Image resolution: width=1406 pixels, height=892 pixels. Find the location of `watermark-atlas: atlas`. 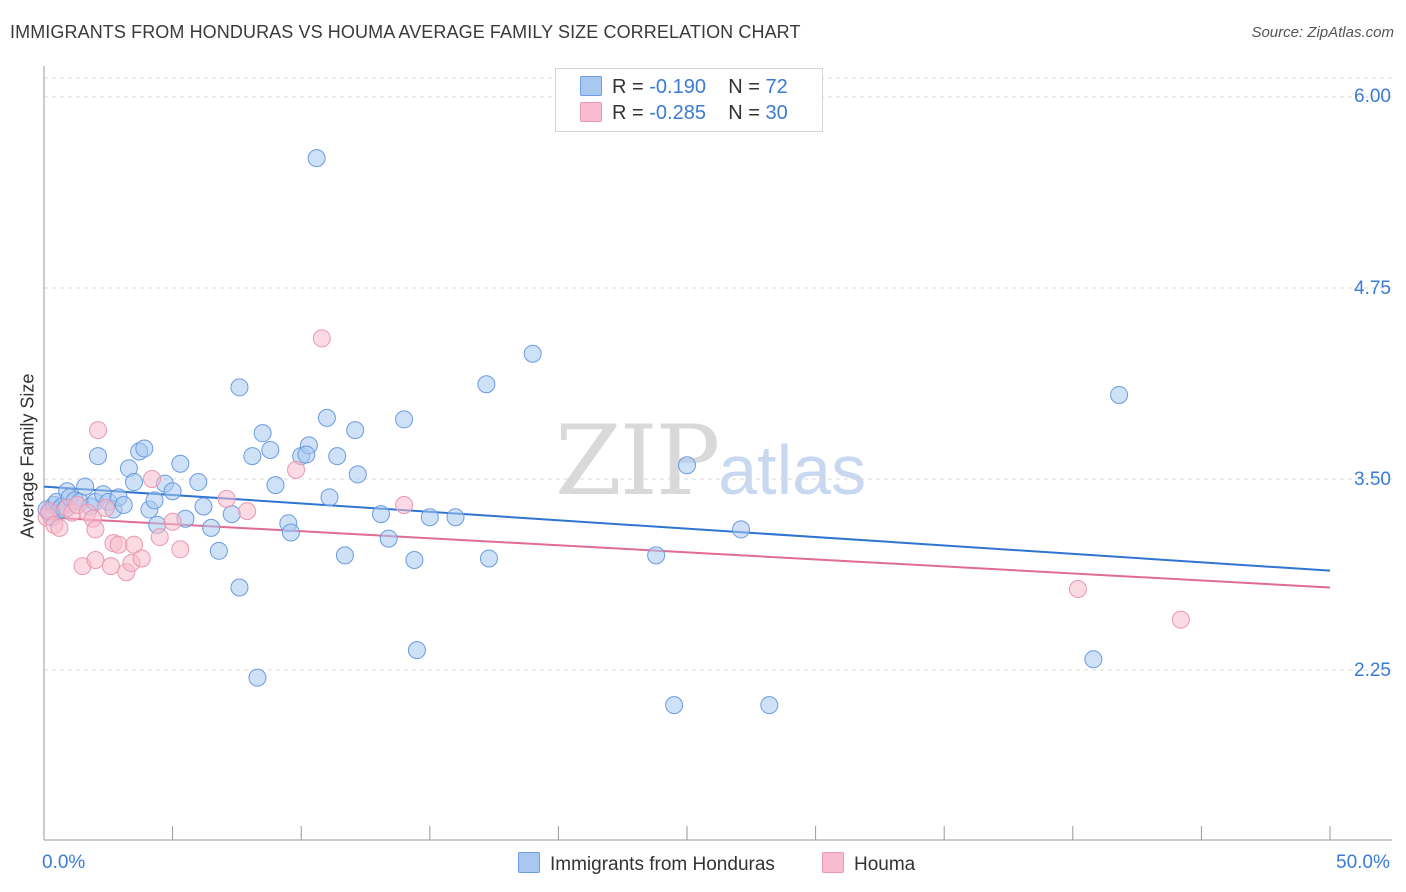

watermark-atlas: atlas is located at coordinates (792, 470).